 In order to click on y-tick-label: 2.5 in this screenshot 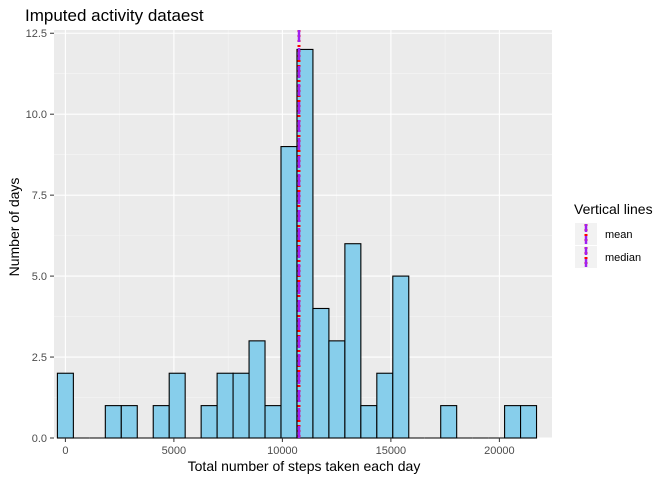, I will do `click(39, 358)`.